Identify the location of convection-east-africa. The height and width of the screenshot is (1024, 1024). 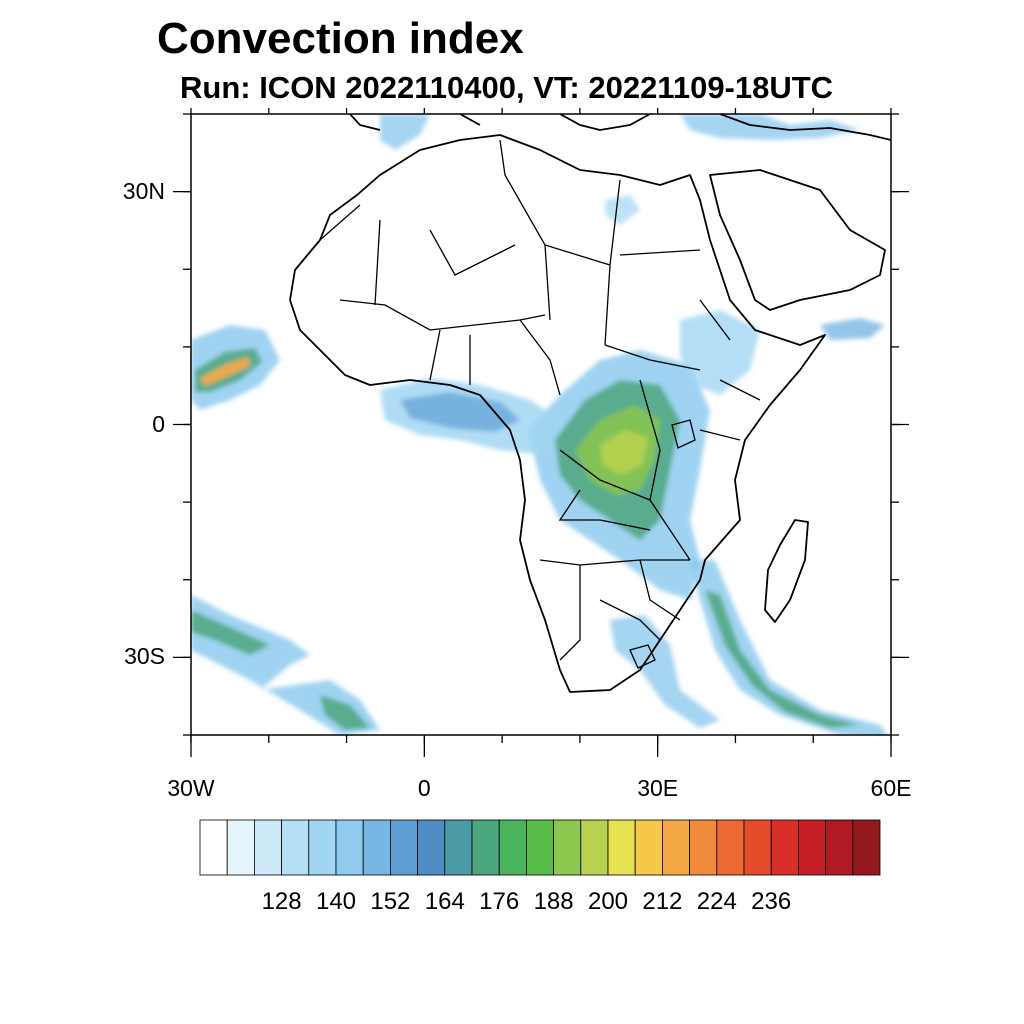
(720, 352).